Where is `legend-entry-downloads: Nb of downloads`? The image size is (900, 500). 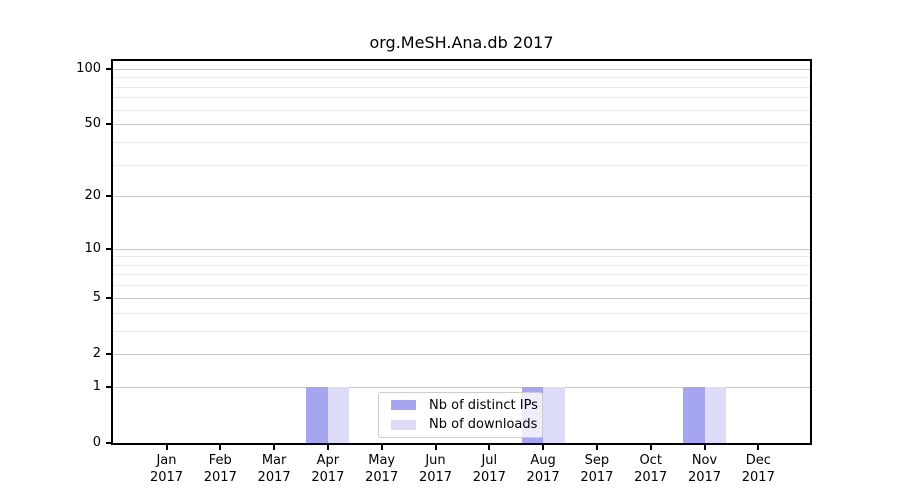
legend-entry-downloads: Nb of downloads is located at coordinates (462, 425).